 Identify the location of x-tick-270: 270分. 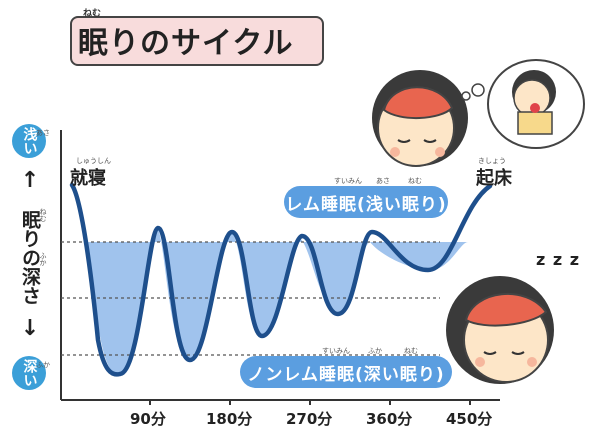
(309, 419).